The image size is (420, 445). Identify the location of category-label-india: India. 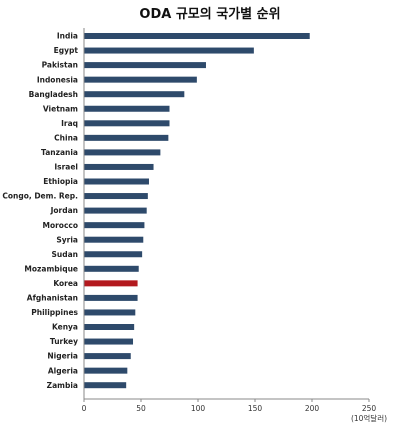
(67, 36).